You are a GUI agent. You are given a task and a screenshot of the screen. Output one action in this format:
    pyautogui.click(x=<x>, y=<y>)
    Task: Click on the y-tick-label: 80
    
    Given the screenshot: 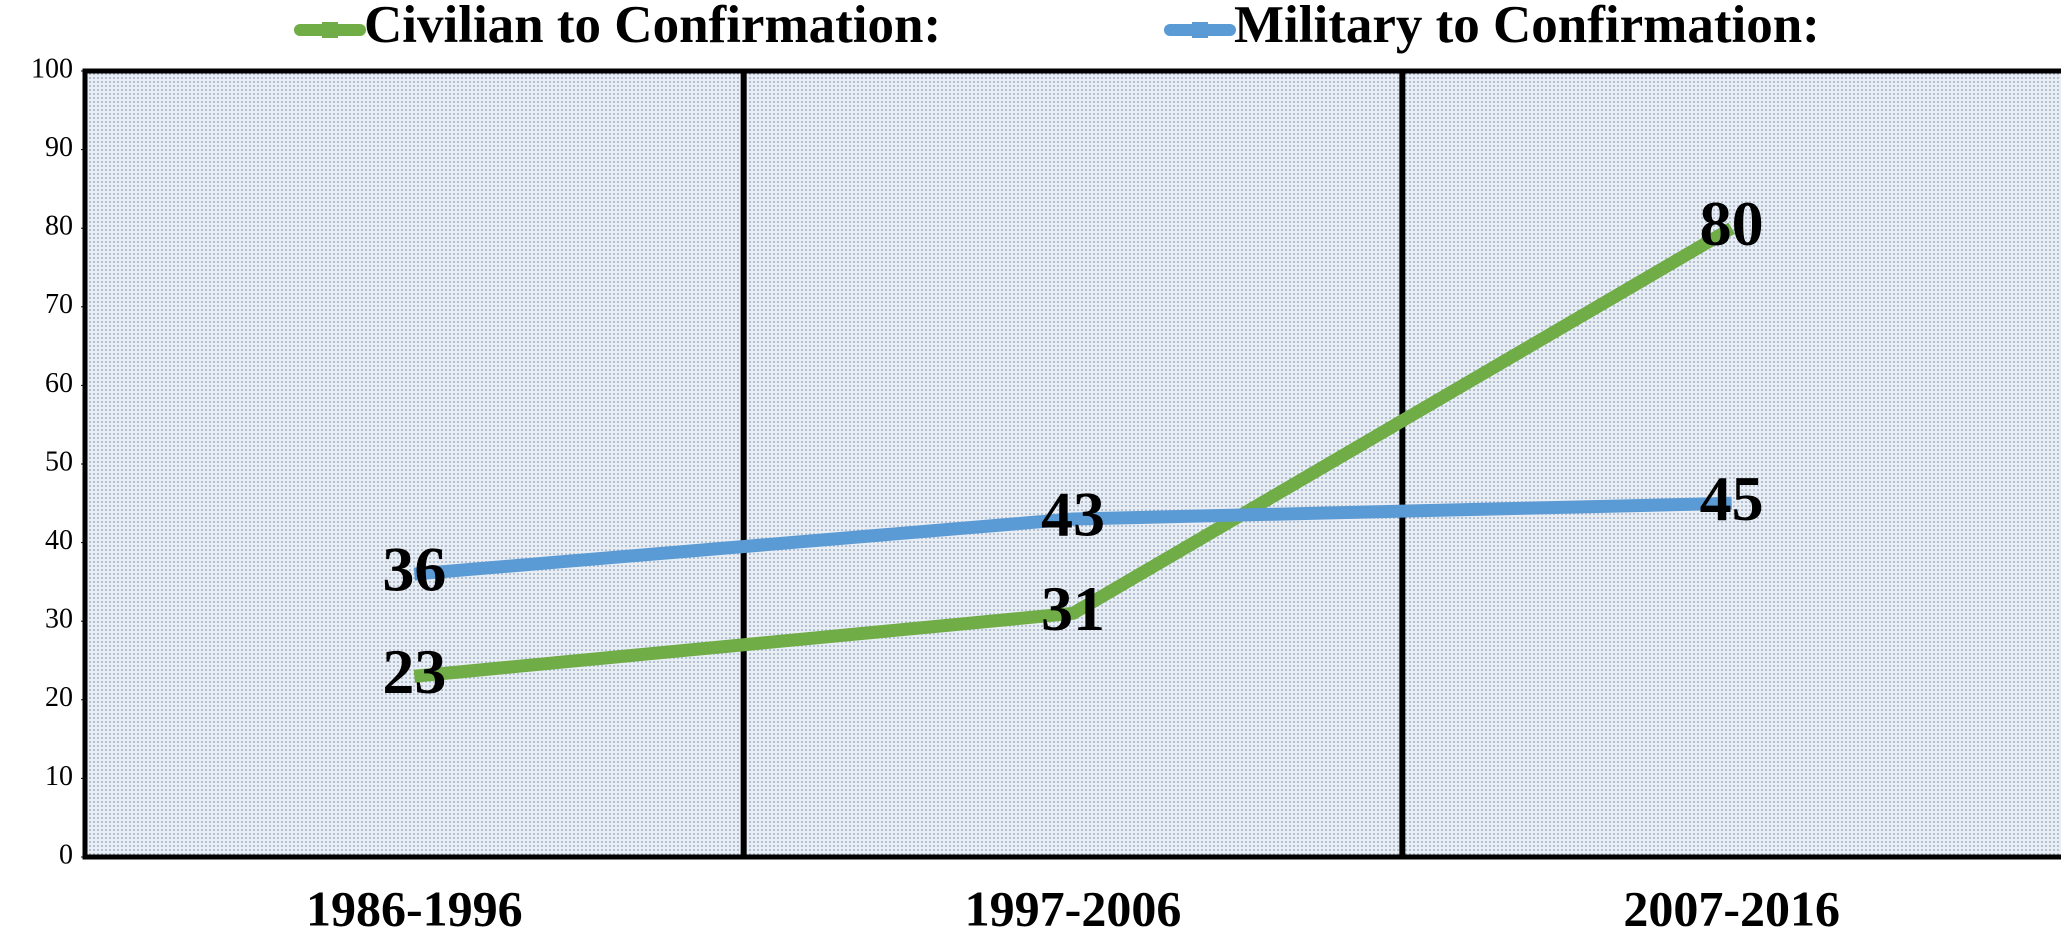 What is the action you would take?
    pyautogui.click(x=59, y=226)
    